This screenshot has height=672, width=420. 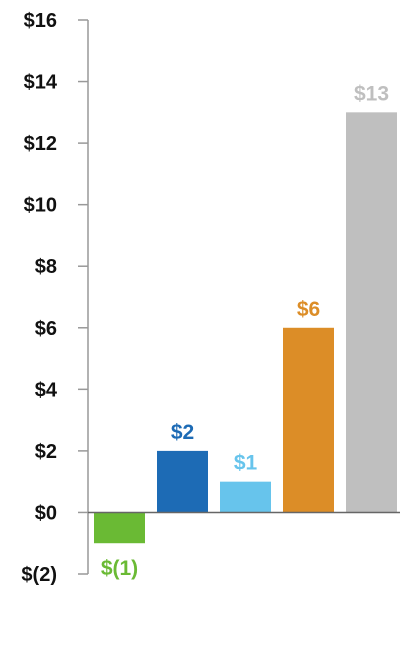 I want to click on y-tick-label: $4, so click(x=46, y=390).